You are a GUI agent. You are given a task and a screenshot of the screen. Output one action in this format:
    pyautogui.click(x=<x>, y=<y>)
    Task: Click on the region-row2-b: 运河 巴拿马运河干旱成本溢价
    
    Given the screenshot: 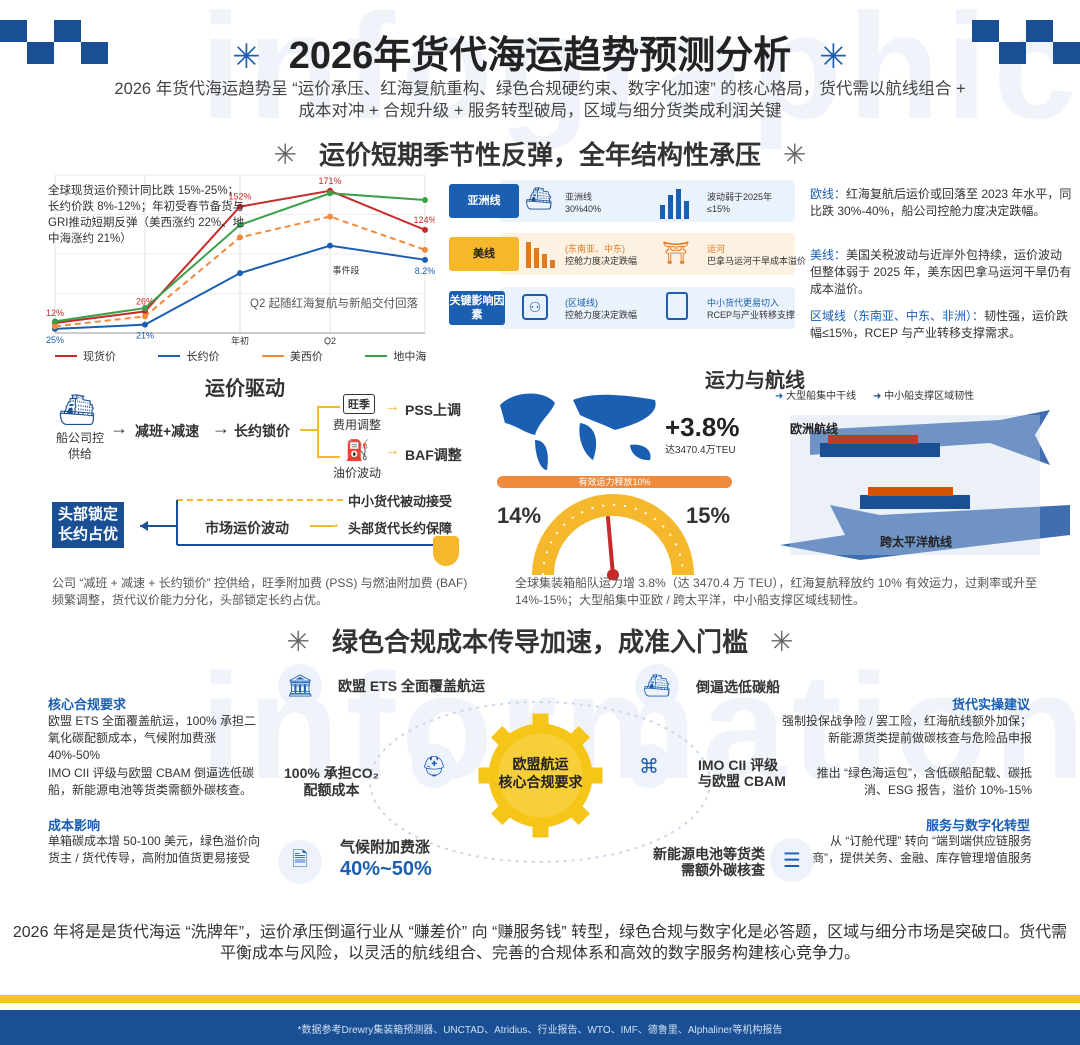 What is the action you would take?
    pyautogui.click(x=757, y=255)
    